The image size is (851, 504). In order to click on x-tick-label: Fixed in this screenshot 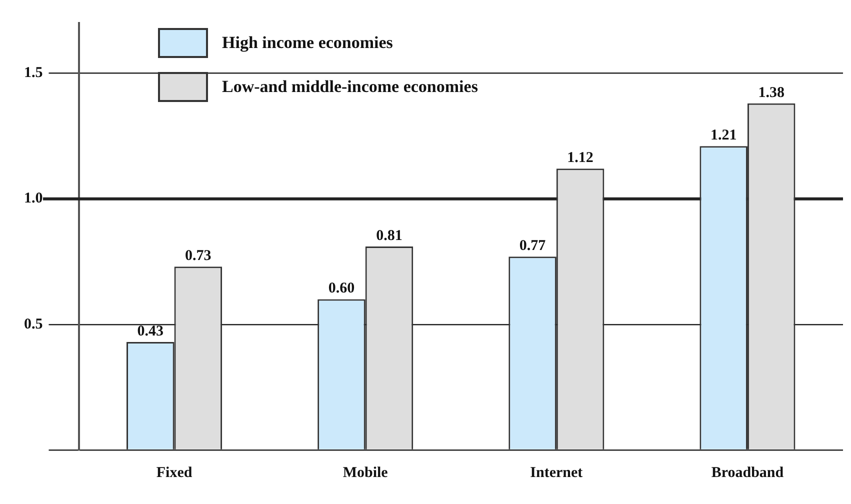, I will do `click(174, 472)`.